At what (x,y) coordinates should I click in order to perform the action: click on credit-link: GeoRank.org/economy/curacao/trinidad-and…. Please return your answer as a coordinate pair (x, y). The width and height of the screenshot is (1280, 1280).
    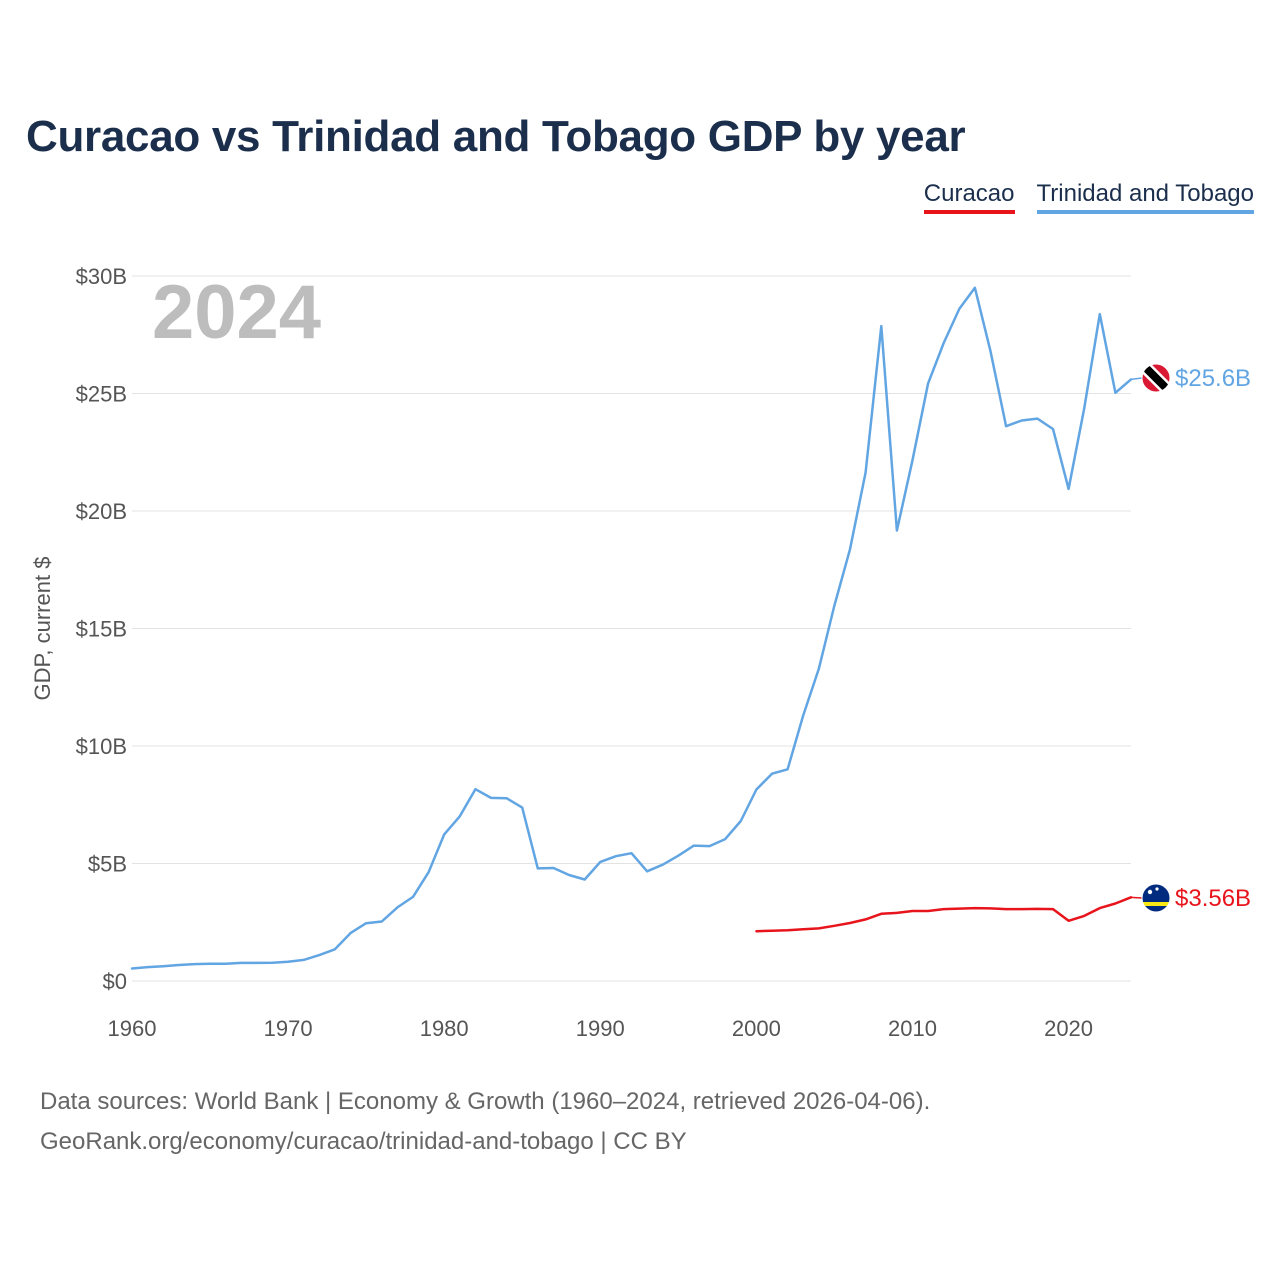
    Looking at the image, I should click on (363, 1141).